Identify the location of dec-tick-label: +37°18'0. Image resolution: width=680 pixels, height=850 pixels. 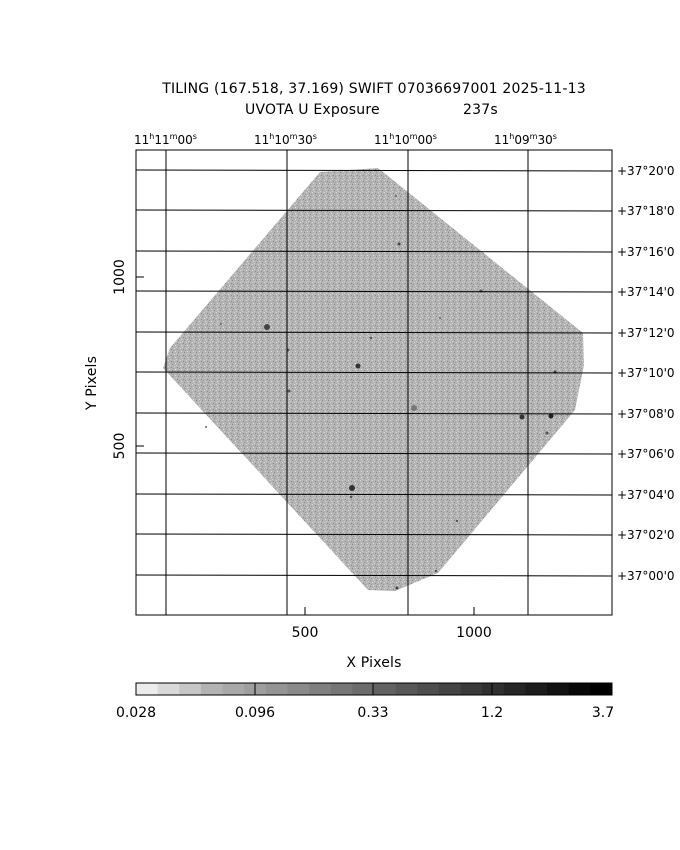
(646, 211).